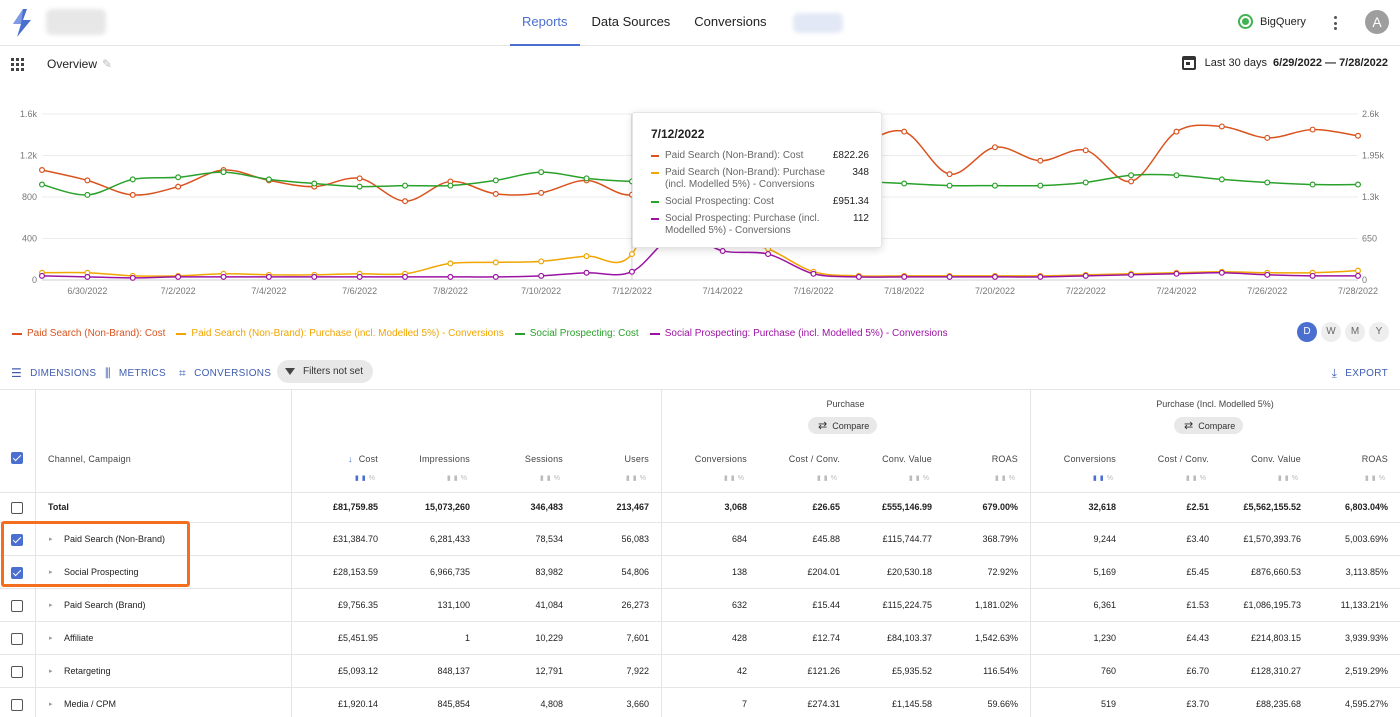 This screenshot has height=717, width=1400. Describe the element at coordinates (338, 459) in the screenshot. I see `column-header: ↓ Cost` at that location.